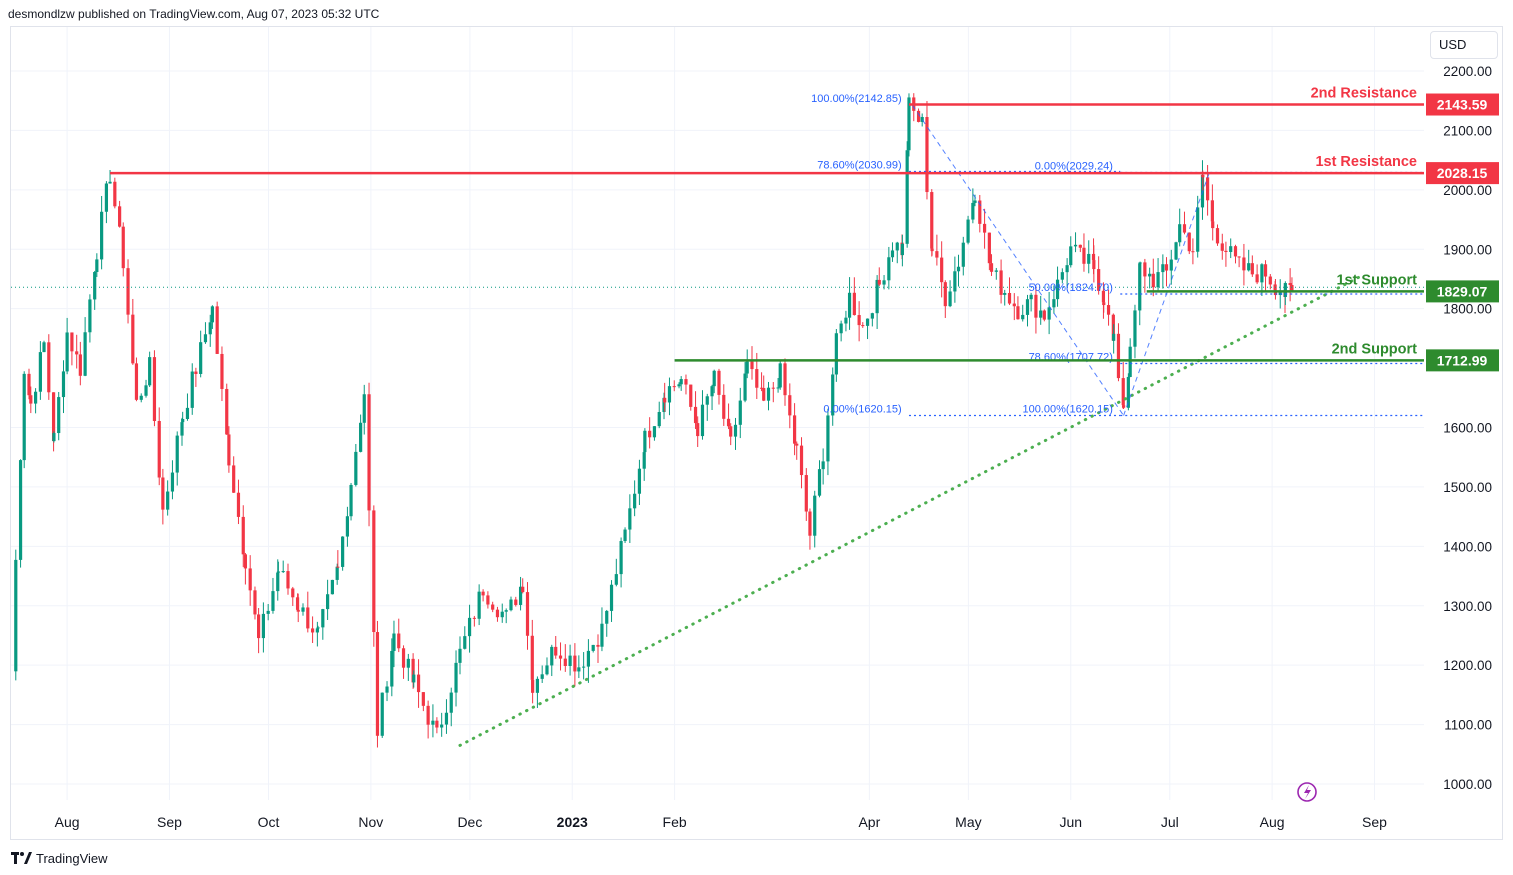 The width and height of the screenshot is (1513, 875). Describe the element at coordinates (1462, 173) in the screenshot. I see `price-tag-label: 2028.15` at that location.